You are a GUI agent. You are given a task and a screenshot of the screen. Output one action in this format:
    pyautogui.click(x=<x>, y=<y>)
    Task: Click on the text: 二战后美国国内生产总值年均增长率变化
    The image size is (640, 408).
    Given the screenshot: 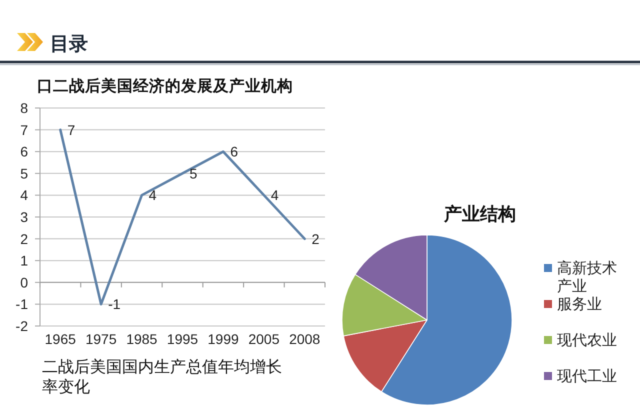 What is the action you would take?
    pyautogui.click(x=162, y=377)
    